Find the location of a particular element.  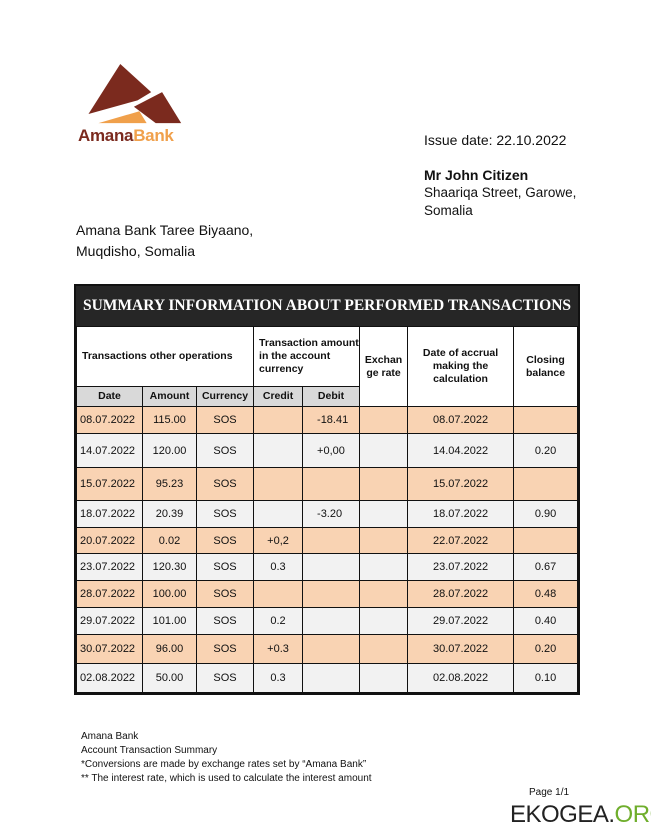

cell-accrual: 14.04.2022 is located at coordinates (461, 450).